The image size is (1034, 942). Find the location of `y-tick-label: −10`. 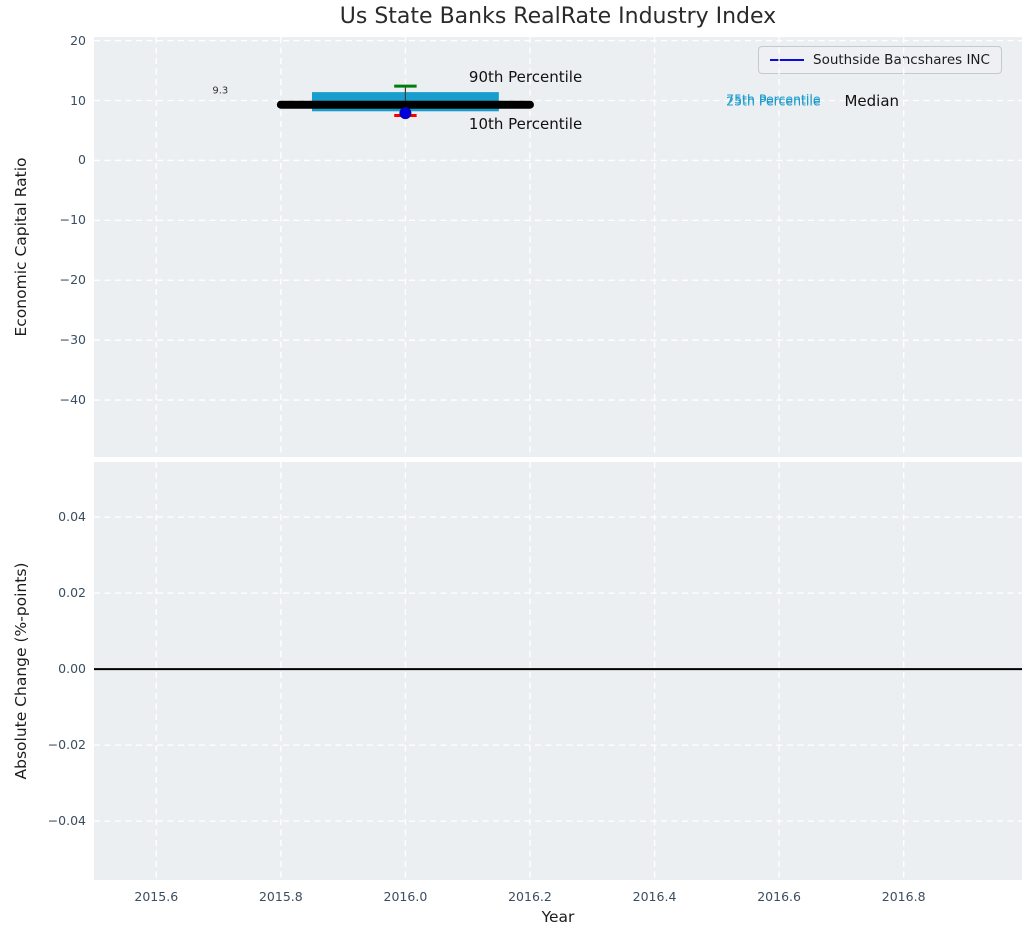

y-tick-label: −10 is located at coordinates (72, 220).